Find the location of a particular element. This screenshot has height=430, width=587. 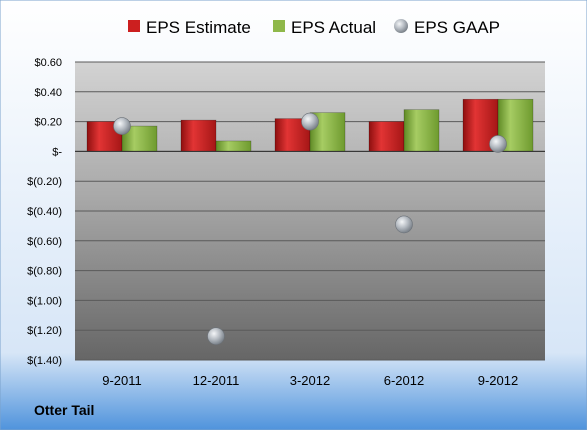

x-axis-tick-labels: 9-2011 12-2011 3-2012 6-2012 9-2012 is located at coordinates (310, 380).